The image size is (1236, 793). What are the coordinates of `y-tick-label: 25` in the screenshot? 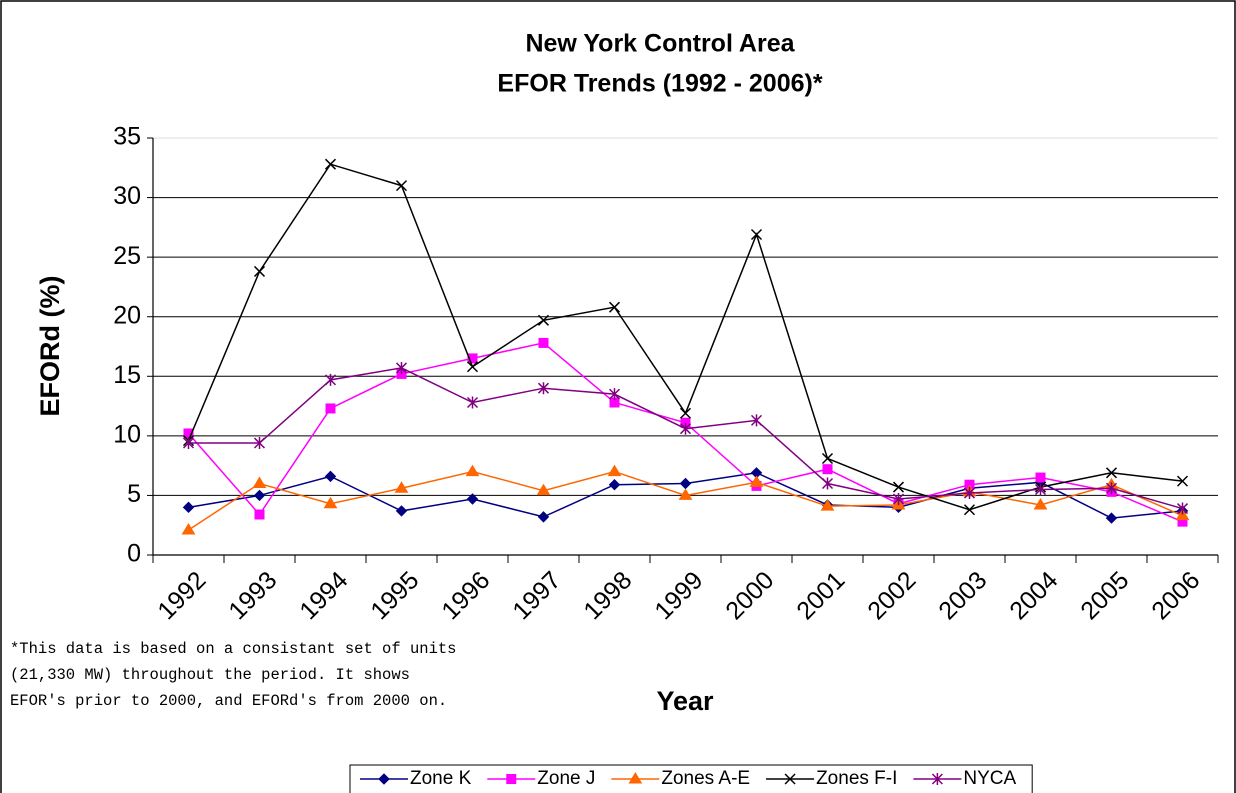 It's located at (127, 256).